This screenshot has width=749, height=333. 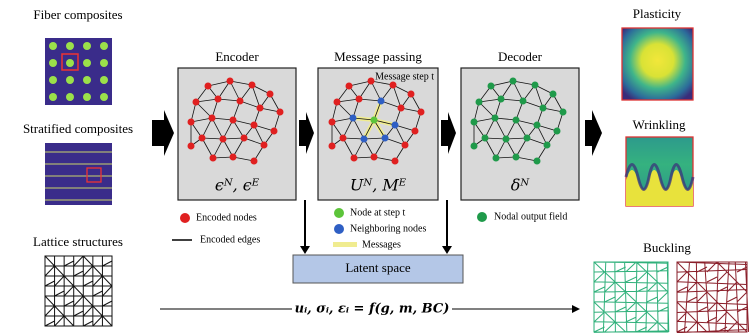 I want to click on formula: Uᴺ, Mᴱ, so click(x=378, y=185).